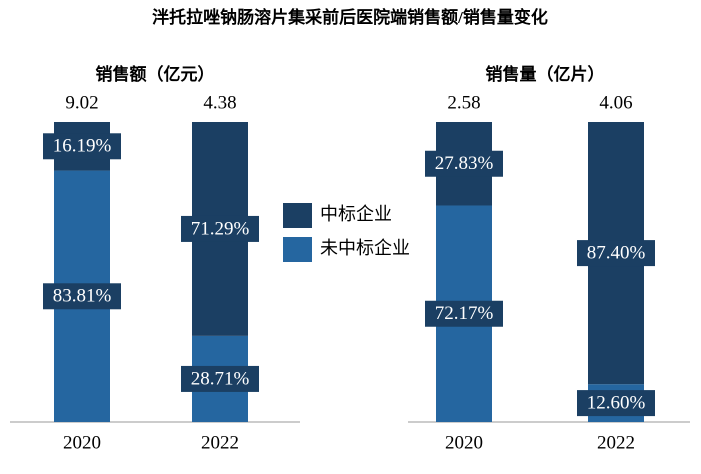 This screenshot has height=474, width=701. I want to click on total-label: 9.02, so click(81, 102).